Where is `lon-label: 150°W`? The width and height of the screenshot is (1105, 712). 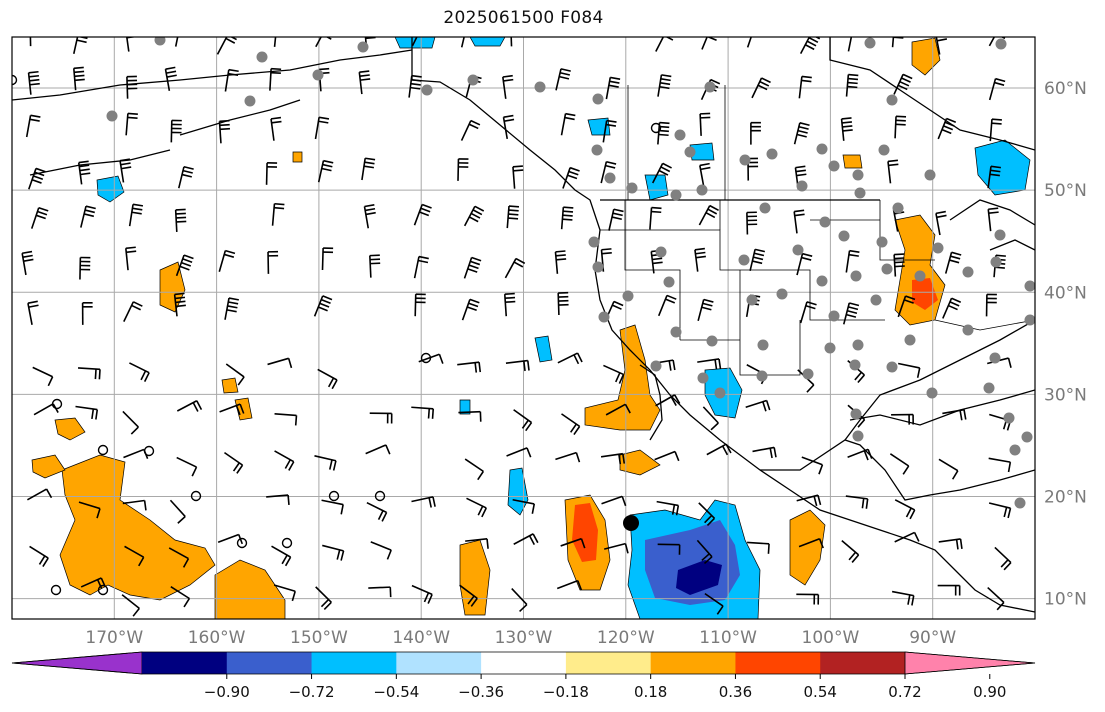 lon-label: 150°W is located at coordinates (319, 638).